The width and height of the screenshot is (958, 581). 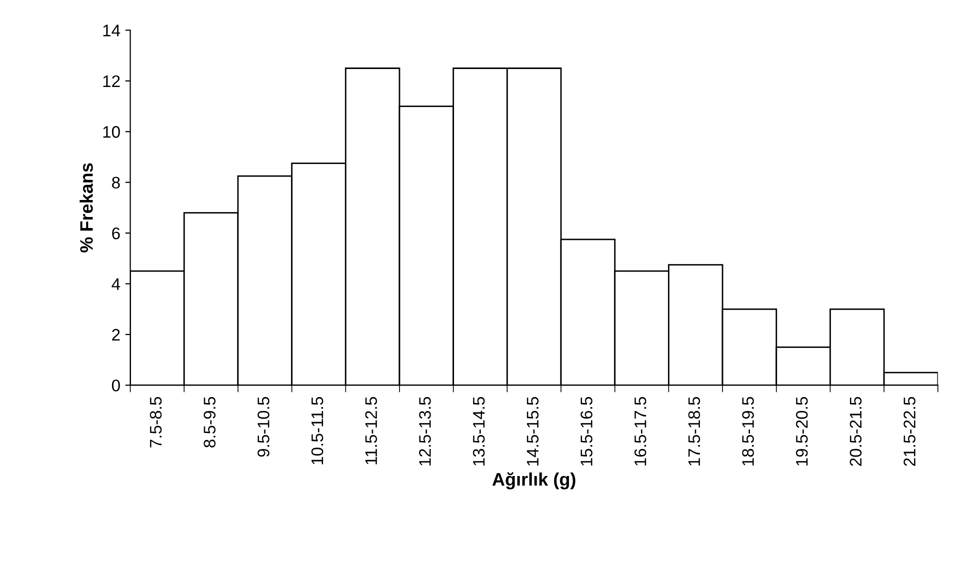 I want to click on x-tick-label: 9.5-10.5, so click(x=264, y=427).